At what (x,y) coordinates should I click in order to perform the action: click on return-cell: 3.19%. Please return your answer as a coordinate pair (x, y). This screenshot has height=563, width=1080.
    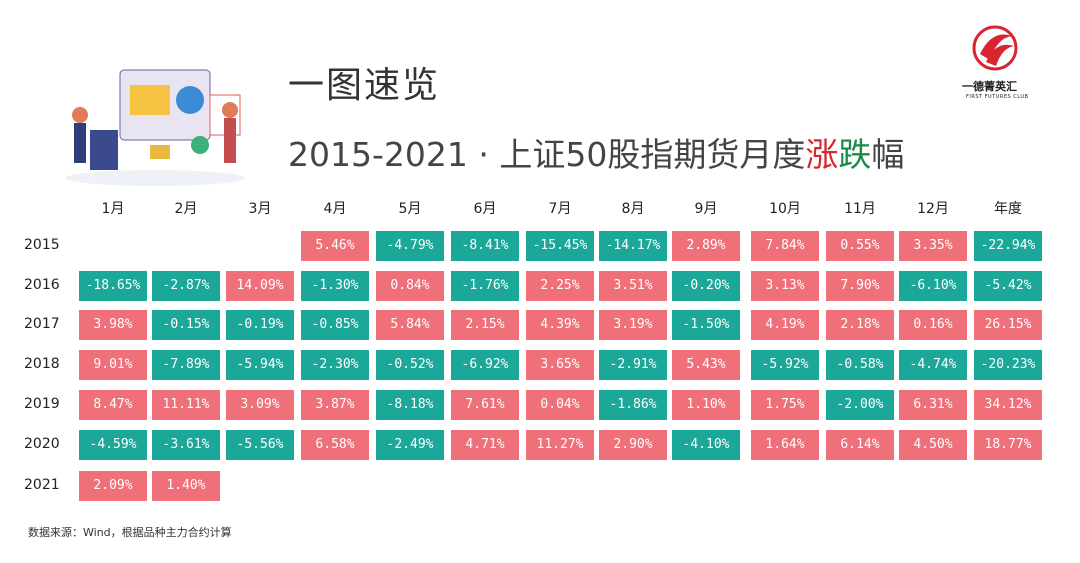
    Looking at the image, I should click on (633, 325).